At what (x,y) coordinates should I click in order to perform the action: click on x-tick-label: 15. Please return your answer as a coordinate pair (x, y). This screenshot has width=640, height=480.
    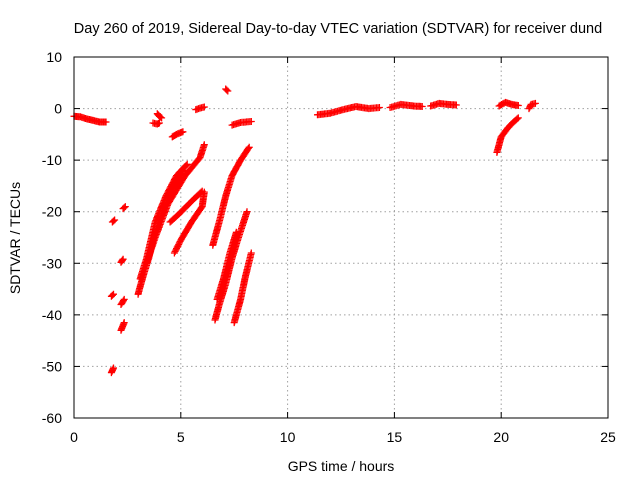
    Looking at the image, I should click on (395, 437).